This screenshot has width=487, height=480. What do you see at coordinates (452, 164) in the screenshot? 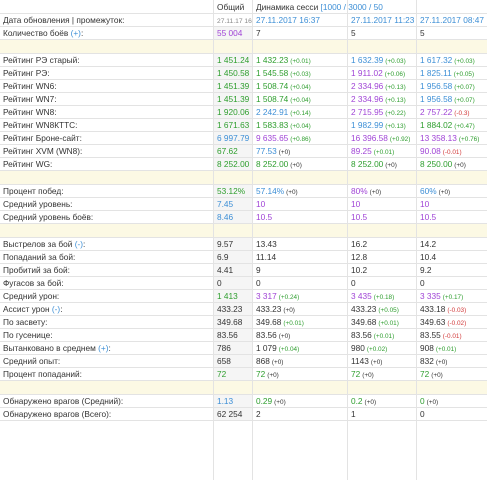
I see `value-cell-session-3: 8 250.00 (+0)` at bounding box center [452, 164].